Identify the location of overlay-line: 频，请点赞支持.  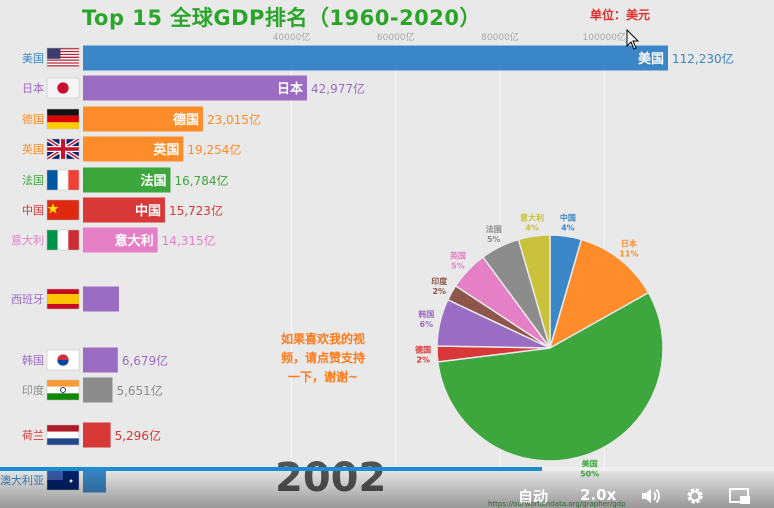
(322, 358).